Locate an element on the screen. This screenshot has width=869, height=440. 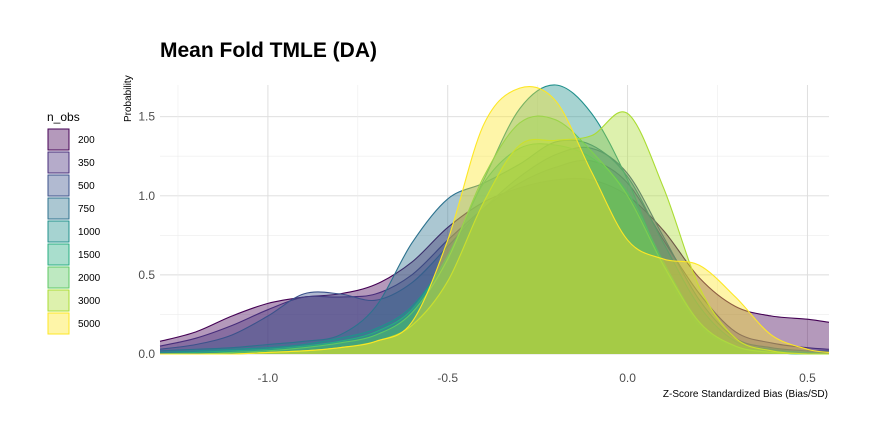
legend-label: 350 is located at coordinates (86, 163).